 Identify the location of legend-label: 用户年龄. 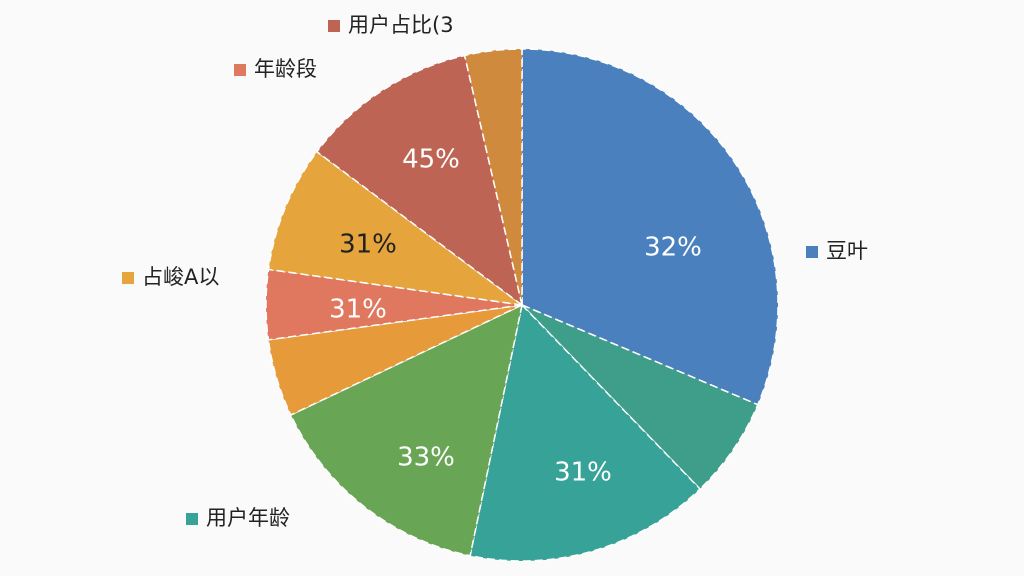
(248, 518).